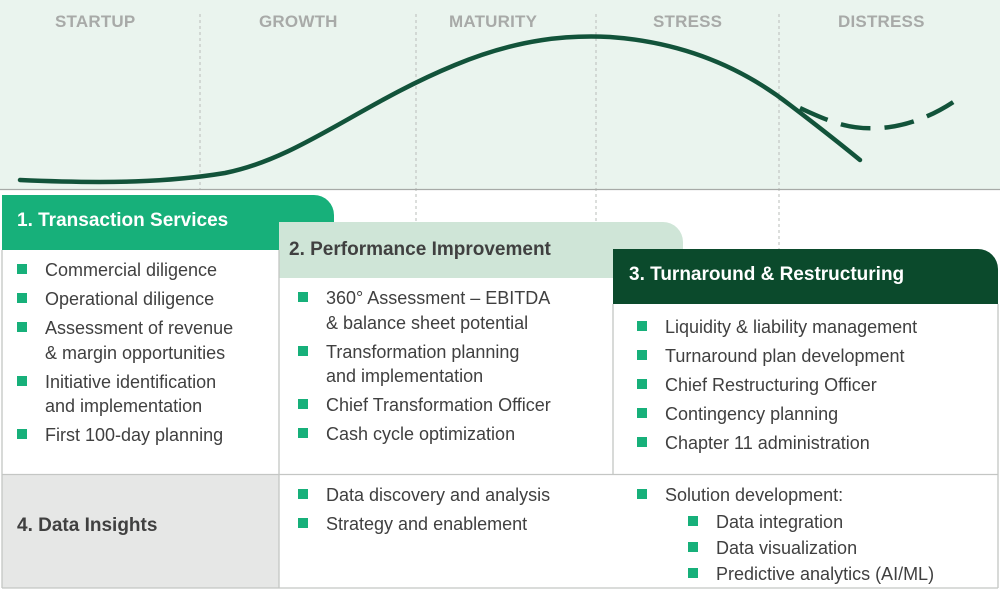  What do you see at coordinates (131, 381) in the screenshot?
I see `transaction-services-item-text: Initiative identification` at bounding box center [131, 381].